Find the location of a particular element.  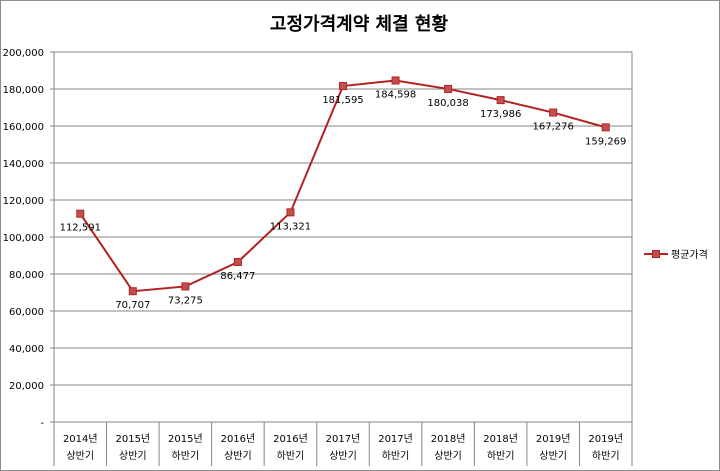

data-label: 181,595 is located at coordinates (342, 100).